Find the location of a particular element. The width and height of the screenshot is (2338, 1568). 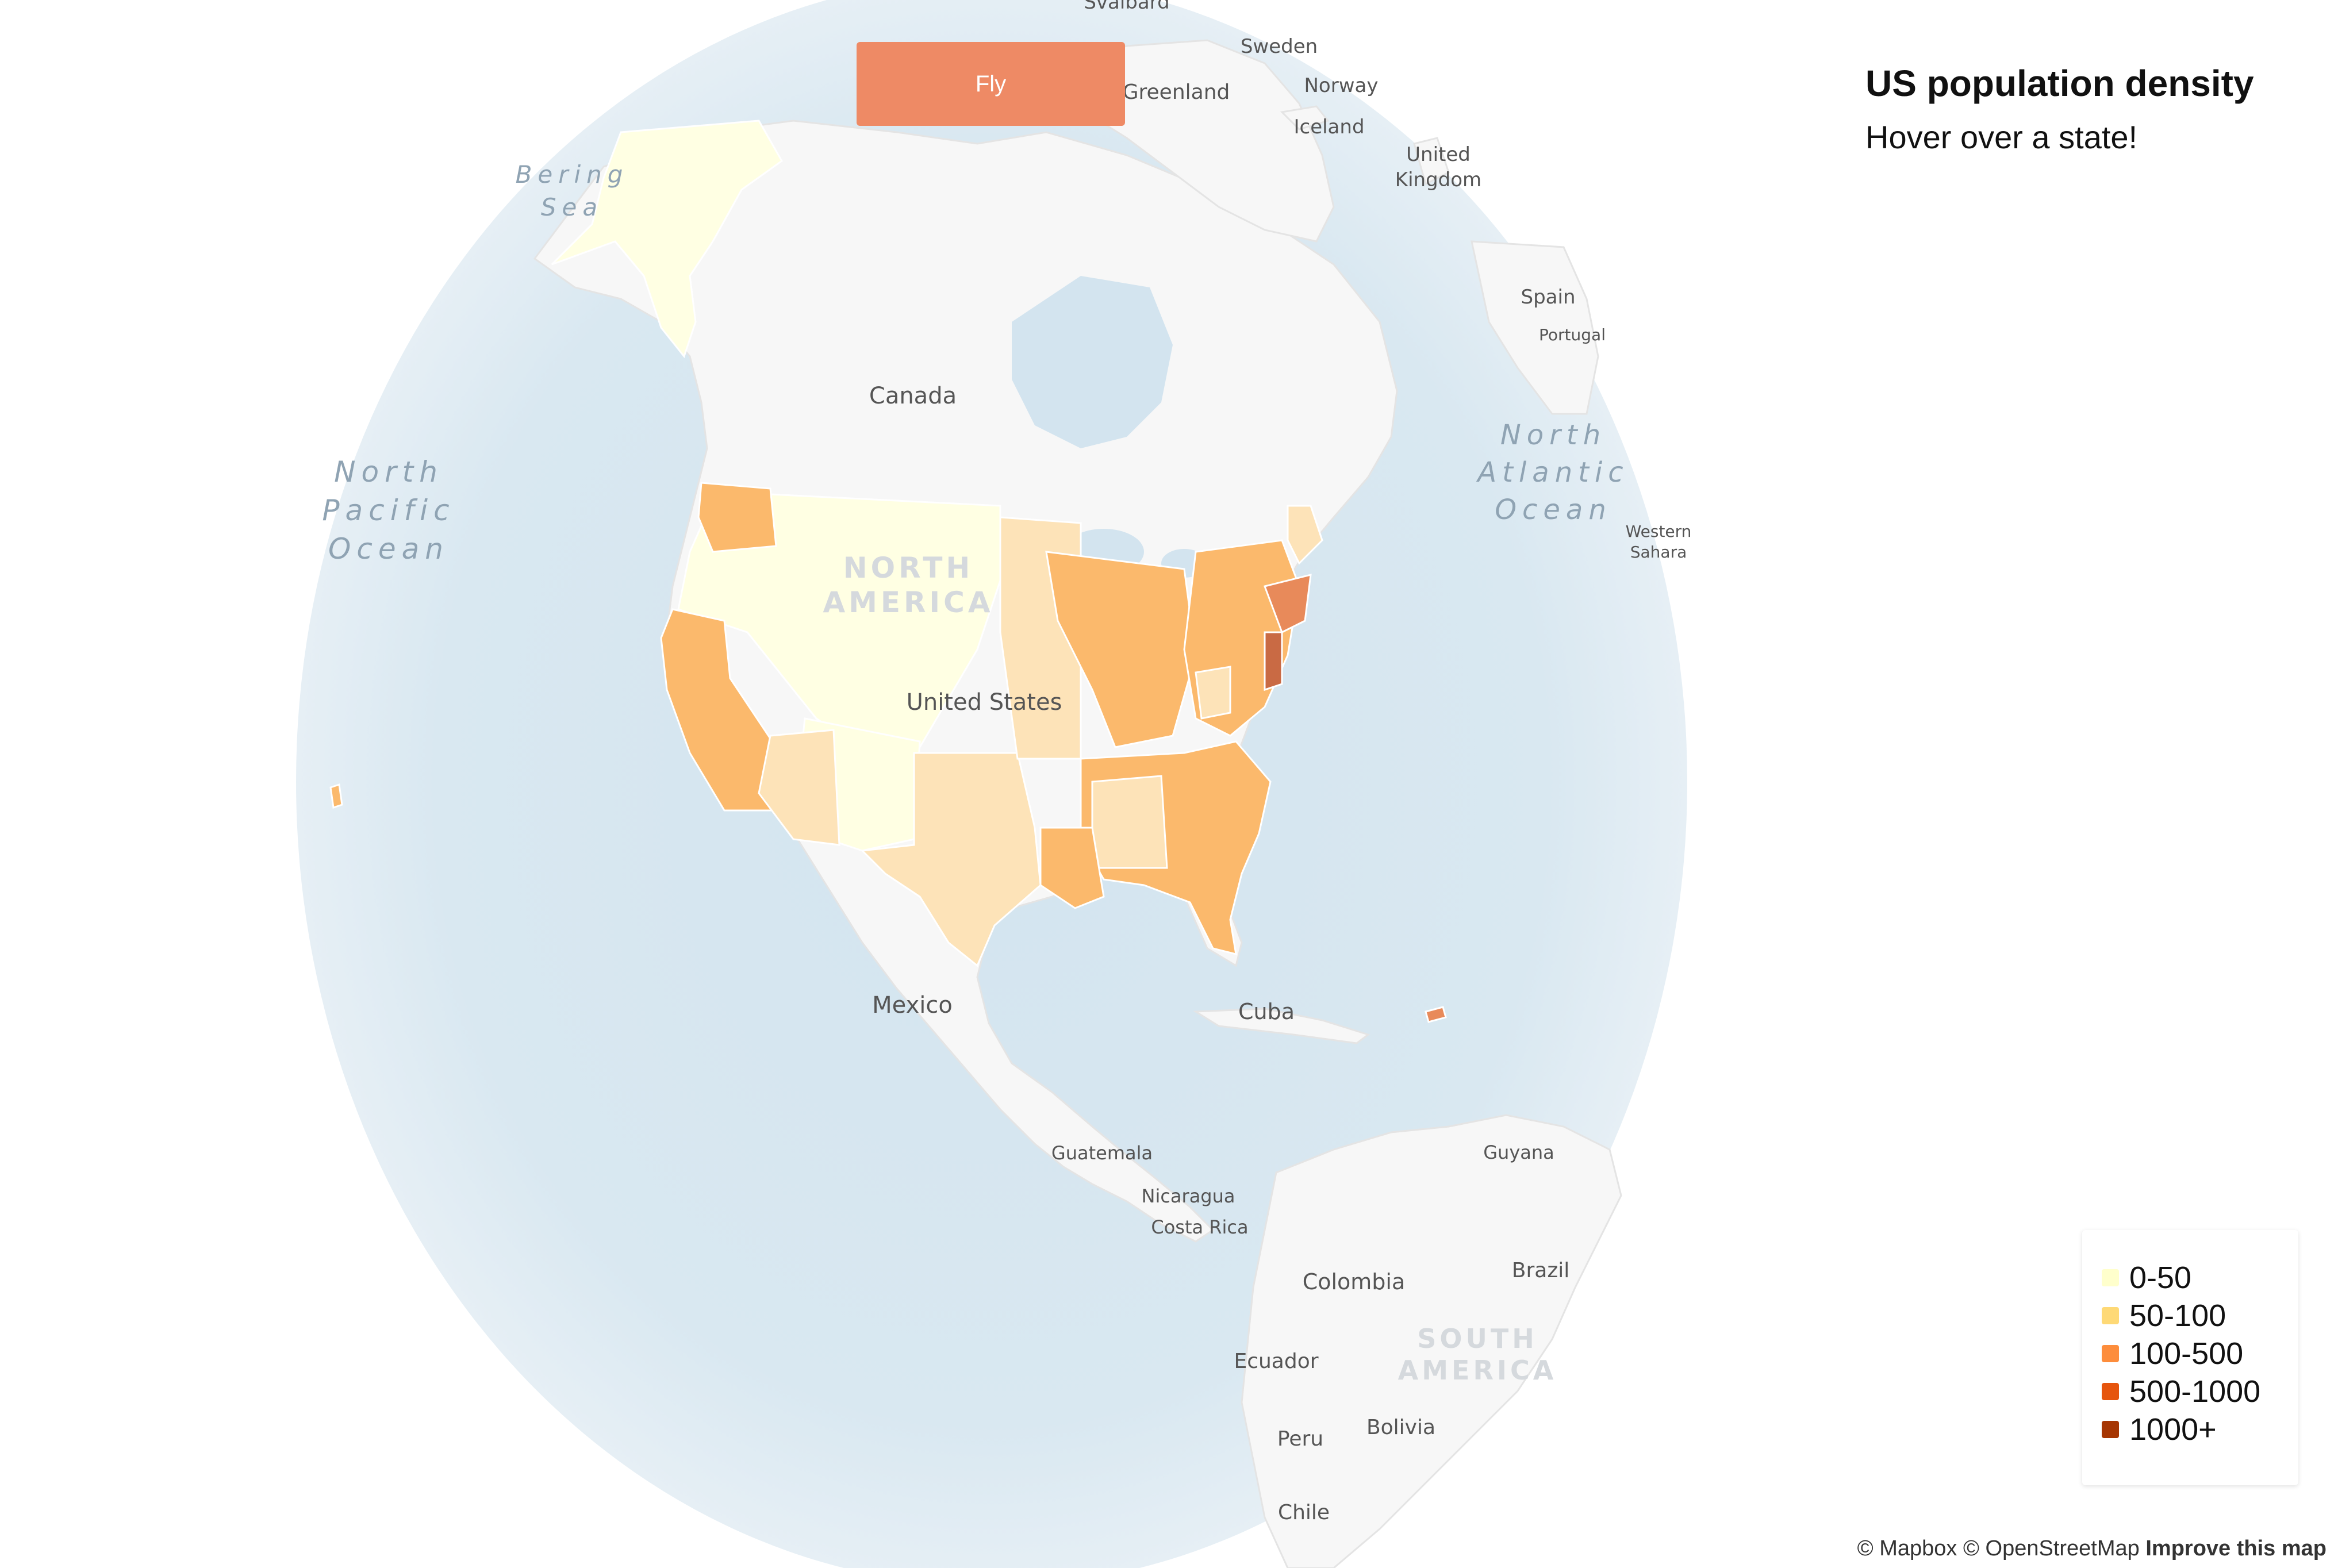

label-ecuador: Ecuador is located at coordinates (1276, 1362).